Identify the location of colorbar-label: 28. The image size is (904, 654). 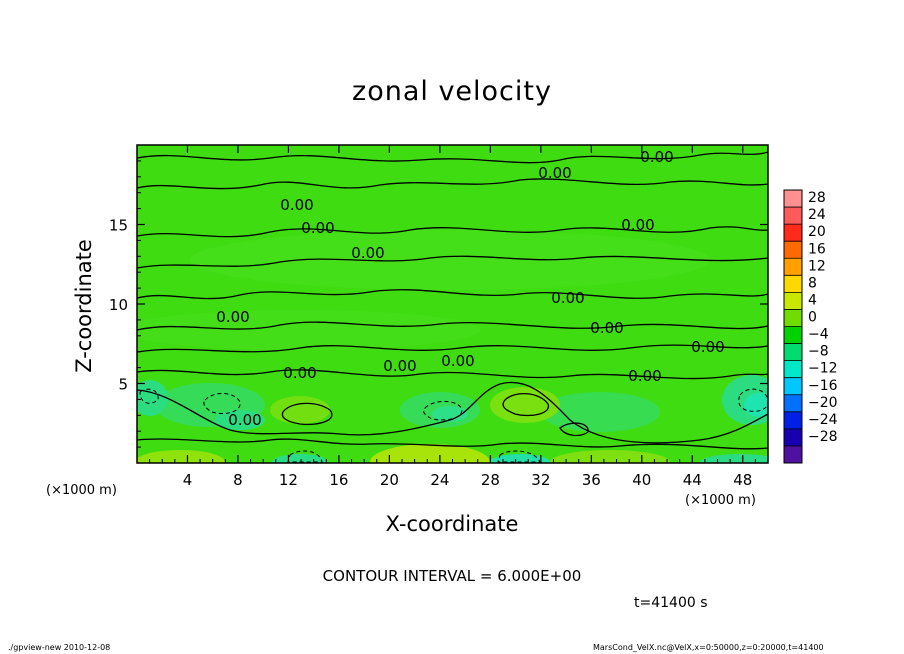
(817, 198).